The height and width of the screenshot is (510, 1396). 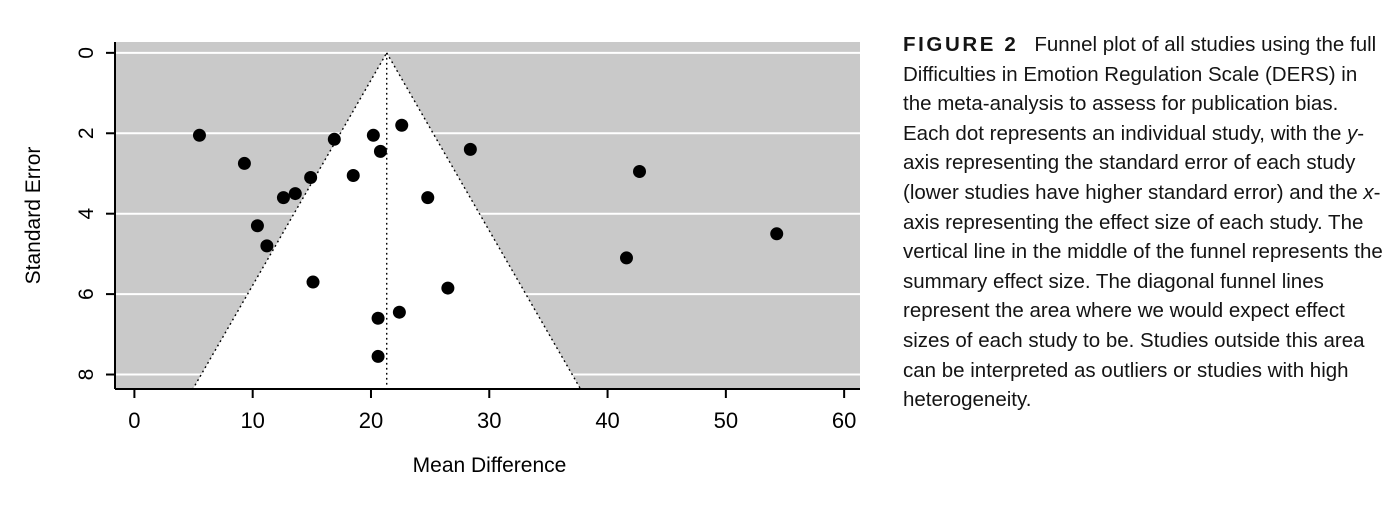 I want to click on x-tick-label: 60, so click(x=844, y=420).